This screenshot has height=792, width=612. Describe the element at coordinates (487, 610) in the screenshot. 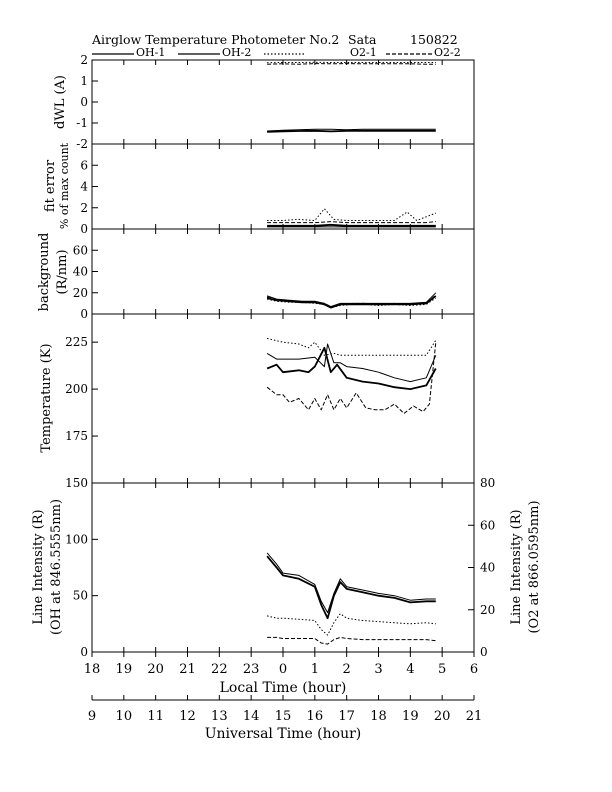

I see `intensity-right-y-tick-label: 20` at that location.